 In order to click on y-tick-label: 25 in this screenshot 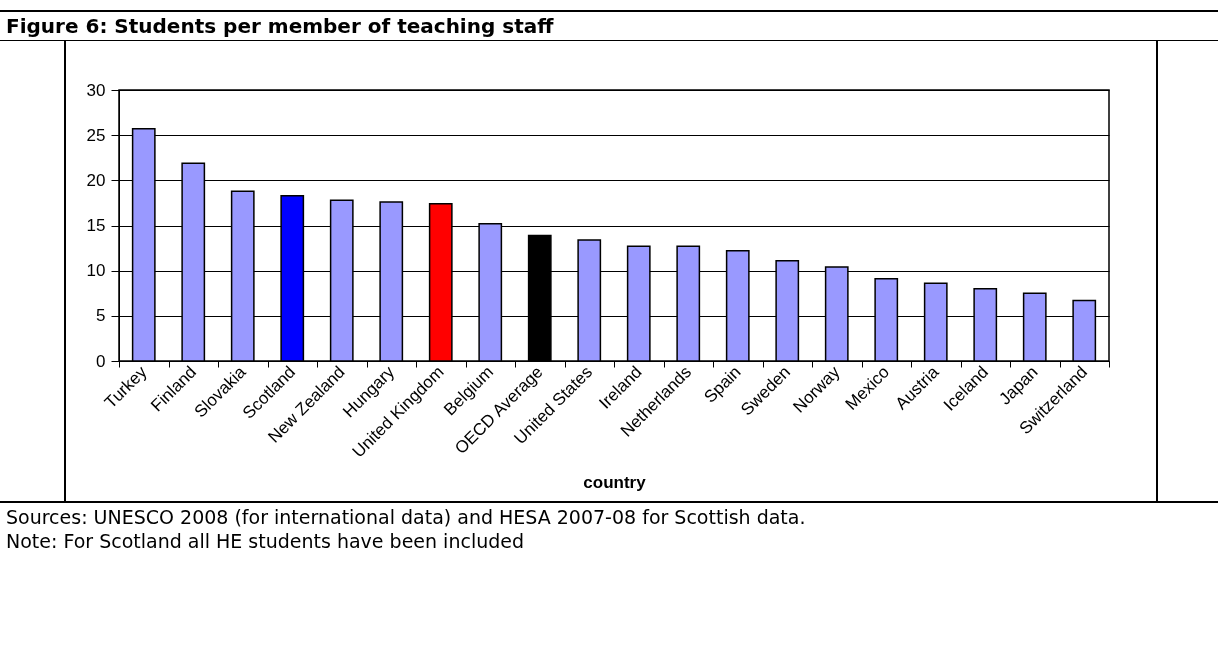, I will do `click(96, 135)`.